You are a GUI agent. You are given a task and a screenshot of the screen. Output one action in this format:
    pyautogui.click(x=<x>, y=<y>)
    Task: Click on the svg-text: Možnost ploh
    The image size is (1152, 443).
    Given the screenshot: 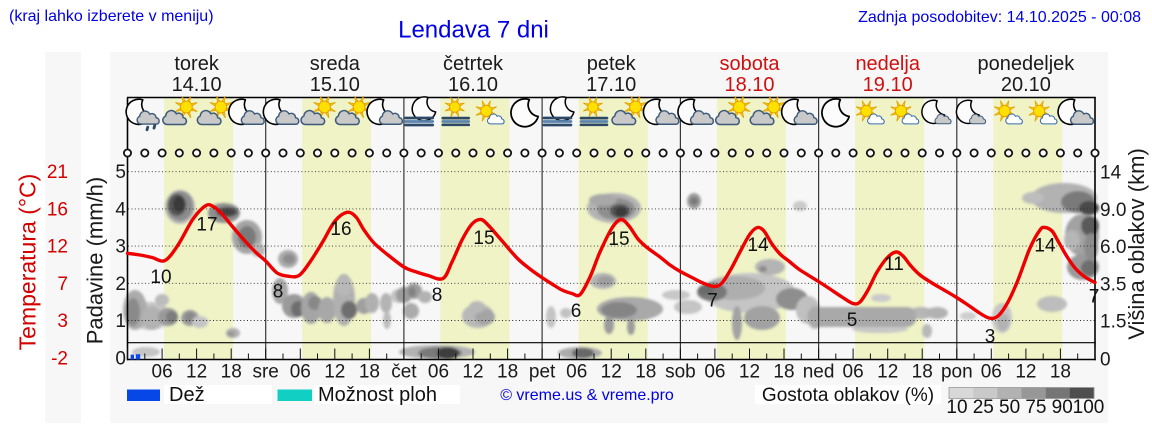 What is the action you would take?
    pyautogui.click(x=377, y=395)
    